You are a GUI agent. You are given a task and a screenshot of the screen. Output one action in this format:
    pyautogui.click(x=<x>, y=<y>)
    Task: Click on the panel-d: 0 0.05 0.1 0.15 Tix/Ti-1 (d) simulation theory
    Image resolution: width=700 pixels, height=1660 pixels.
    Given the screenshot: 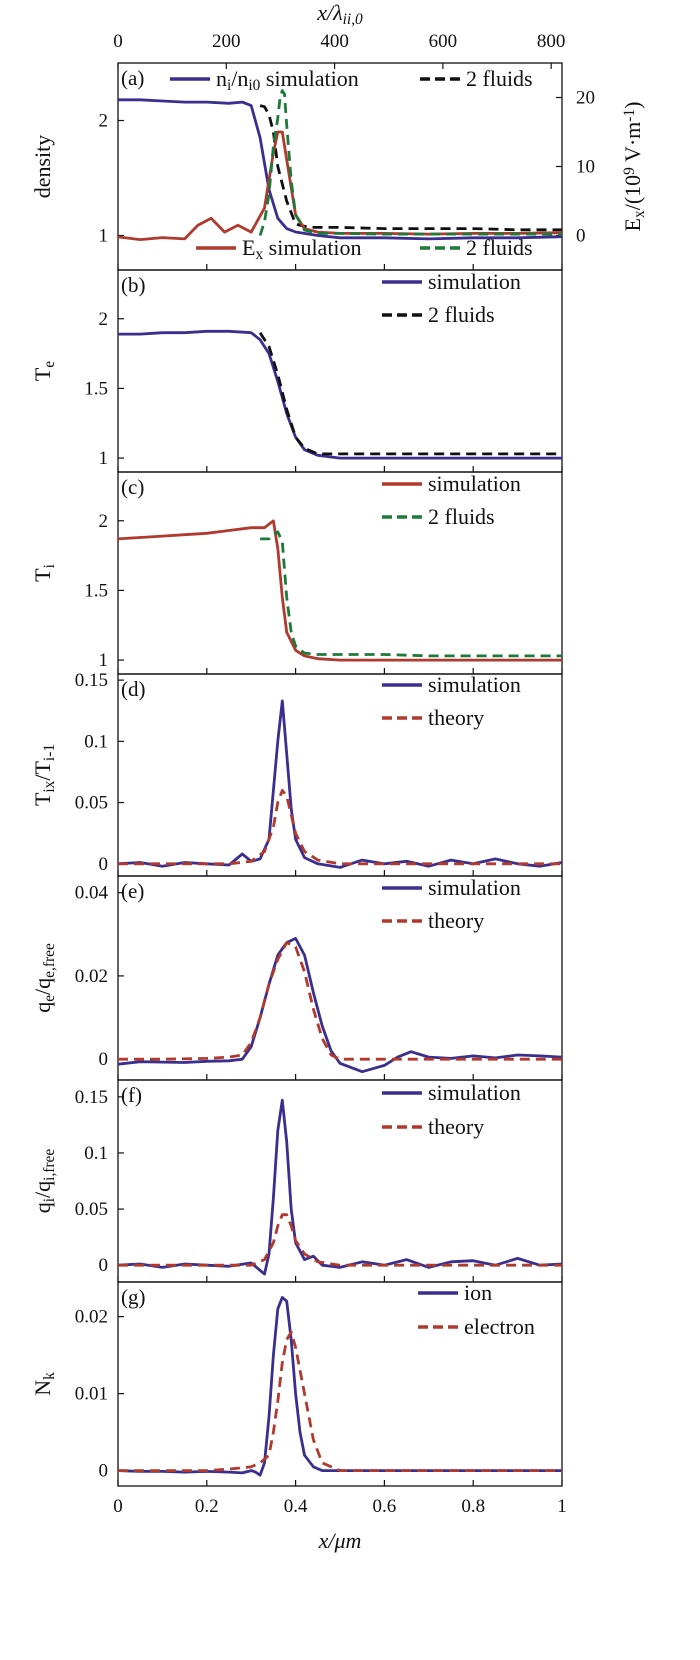 What is the action you would take?
    pyautogui.click(x=296, y=773)
    